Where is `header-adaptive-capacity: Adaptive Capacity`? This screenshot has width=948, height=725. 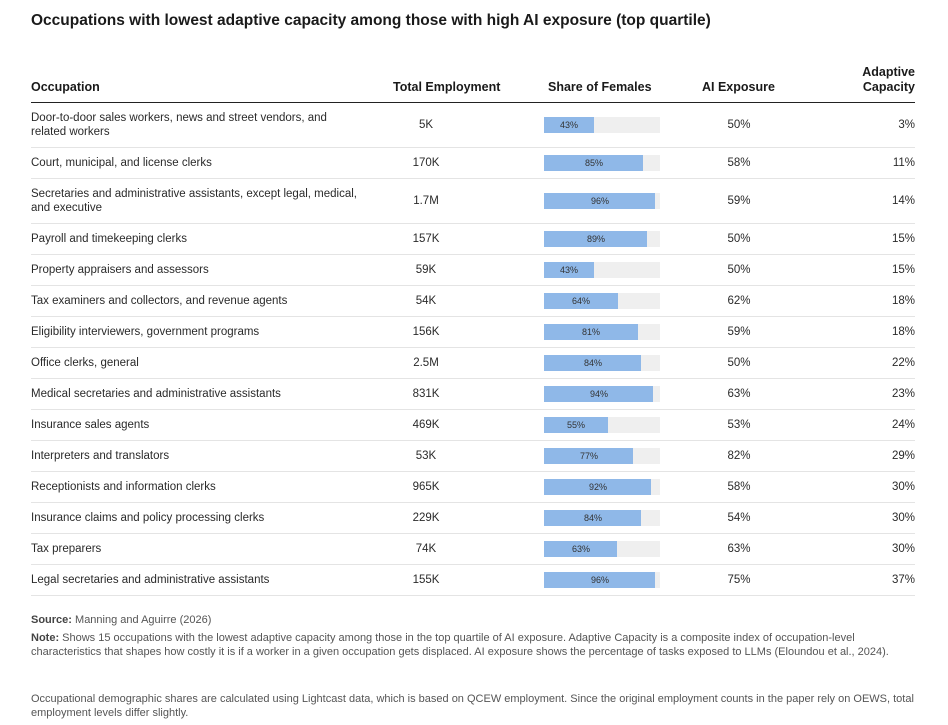
header-adaptive-capacity: Adaptive Capacity is located at coordinates (888, 80).